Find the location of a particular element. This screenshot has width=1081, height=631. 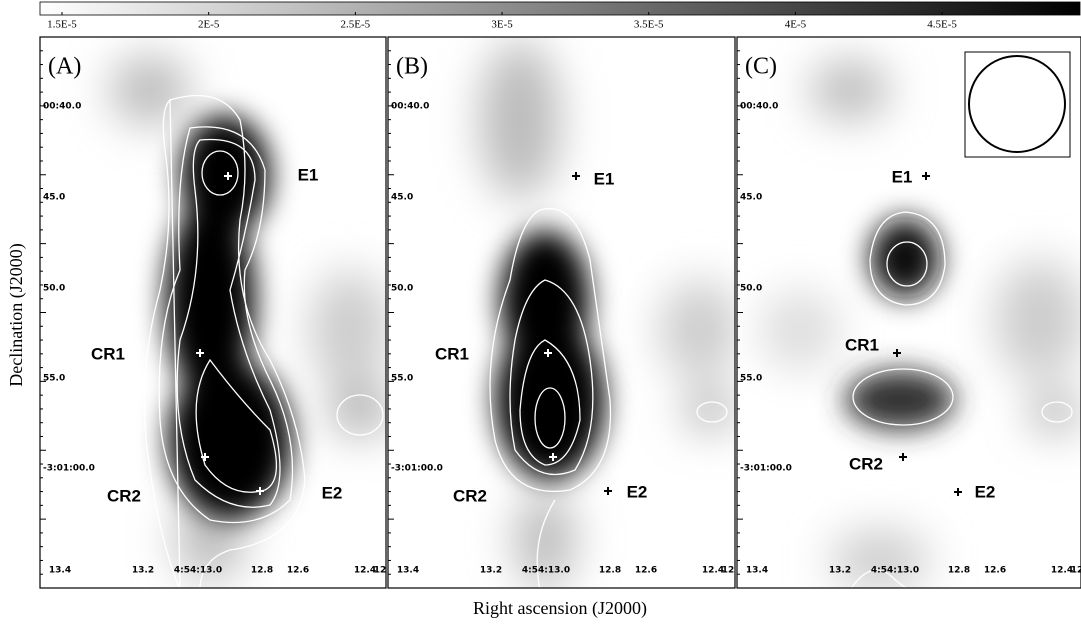

x-axis-label: Right ascension (J2000) is located at coordinates (560, 608).